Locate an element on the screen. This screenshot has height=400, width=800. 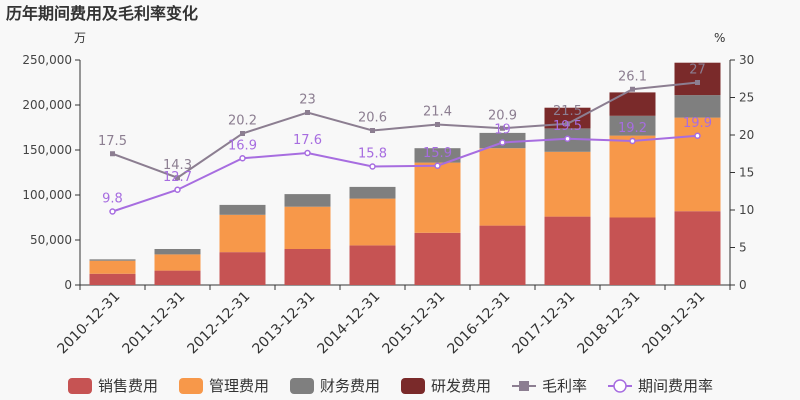
data-label: 12.7 is located at coordinates (177, 177).